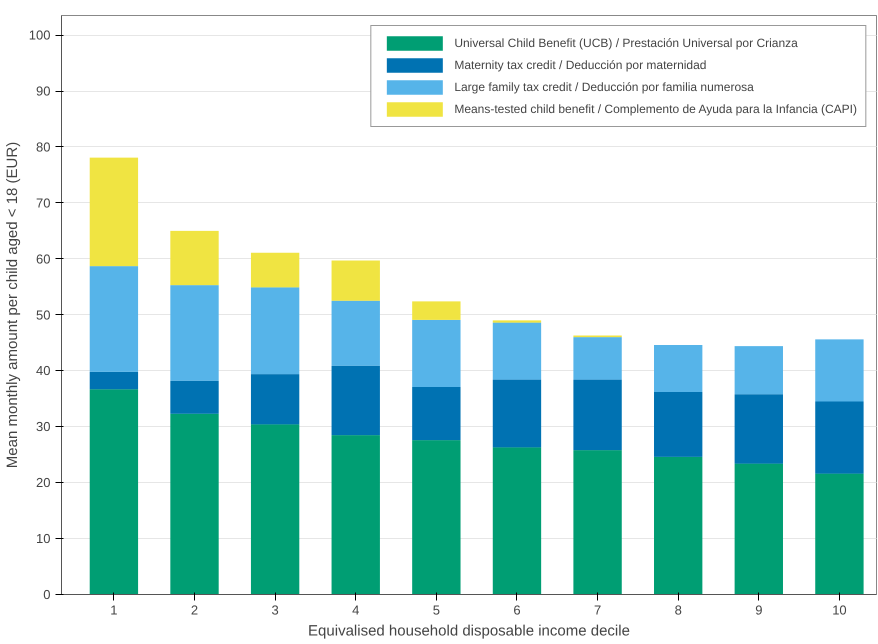  I want to click on x-tick-label: 8, so click(678, 610).